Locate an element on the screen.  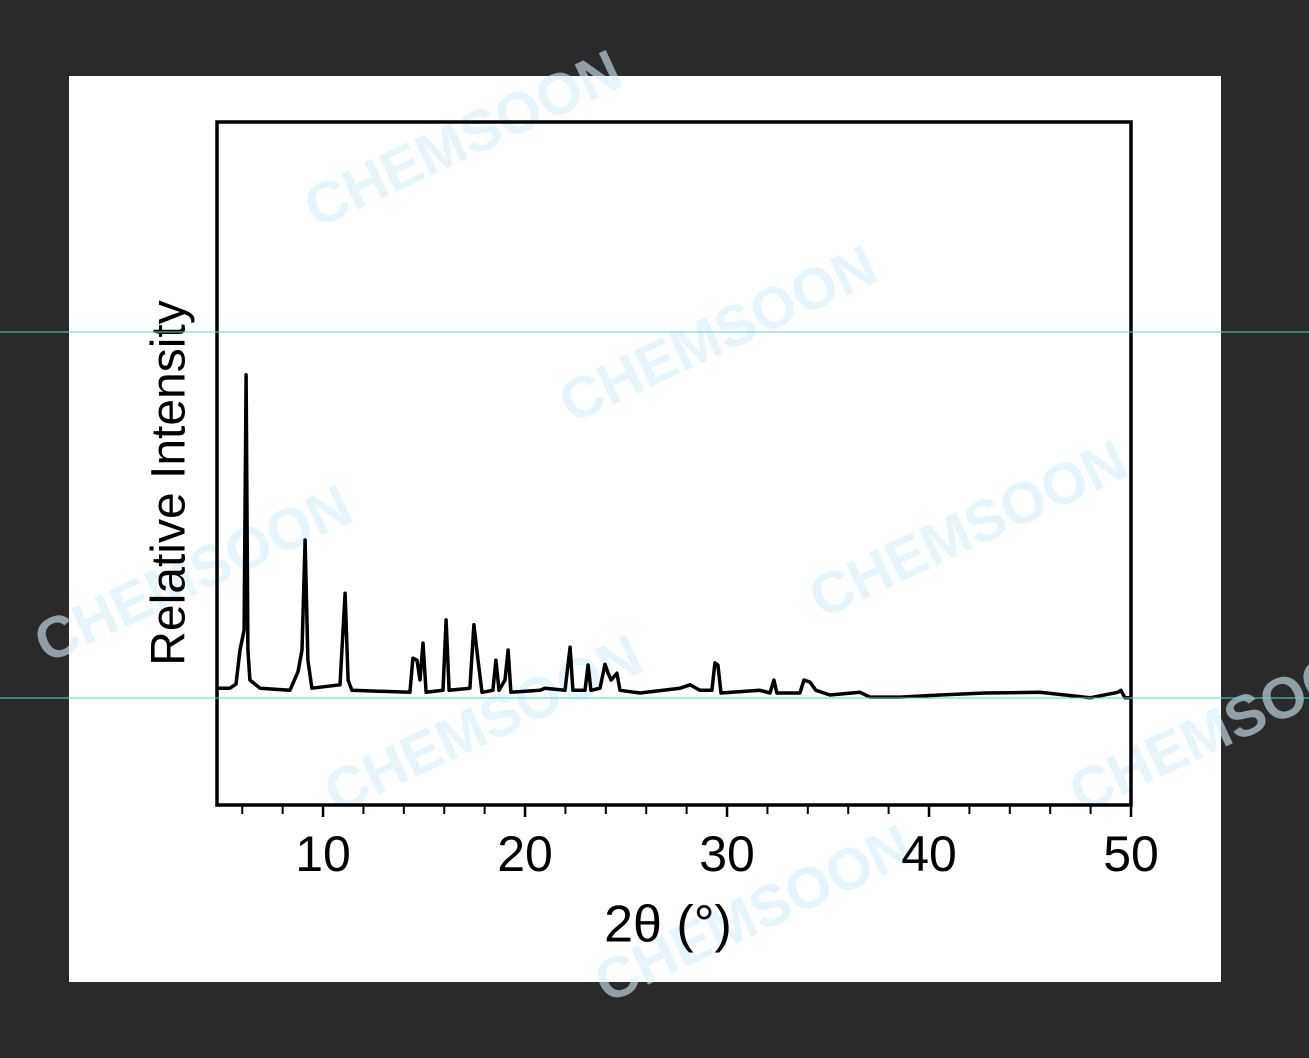
x-tick-label: 50 is located at coordinates (1131, 854).